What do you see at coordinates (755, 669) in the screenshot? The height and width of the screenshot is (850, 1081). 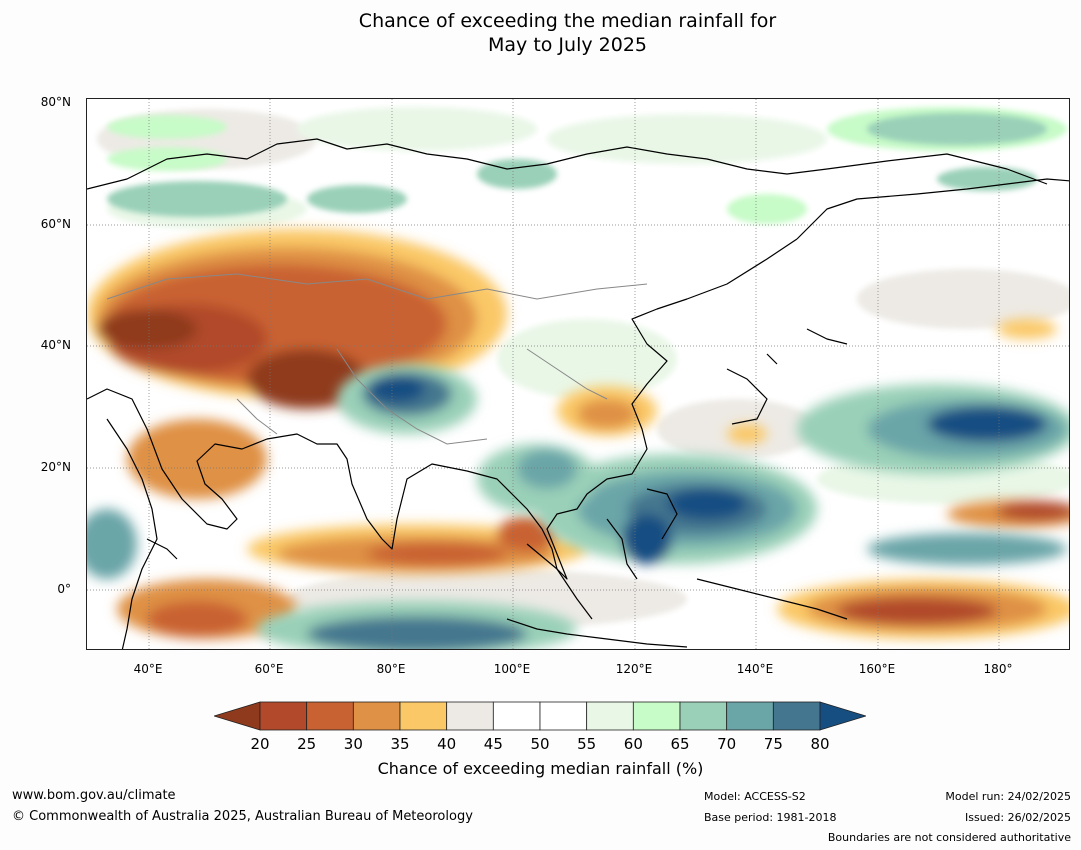 I see `lon-label-140e: 140°E` at bounding box center [755, 669].